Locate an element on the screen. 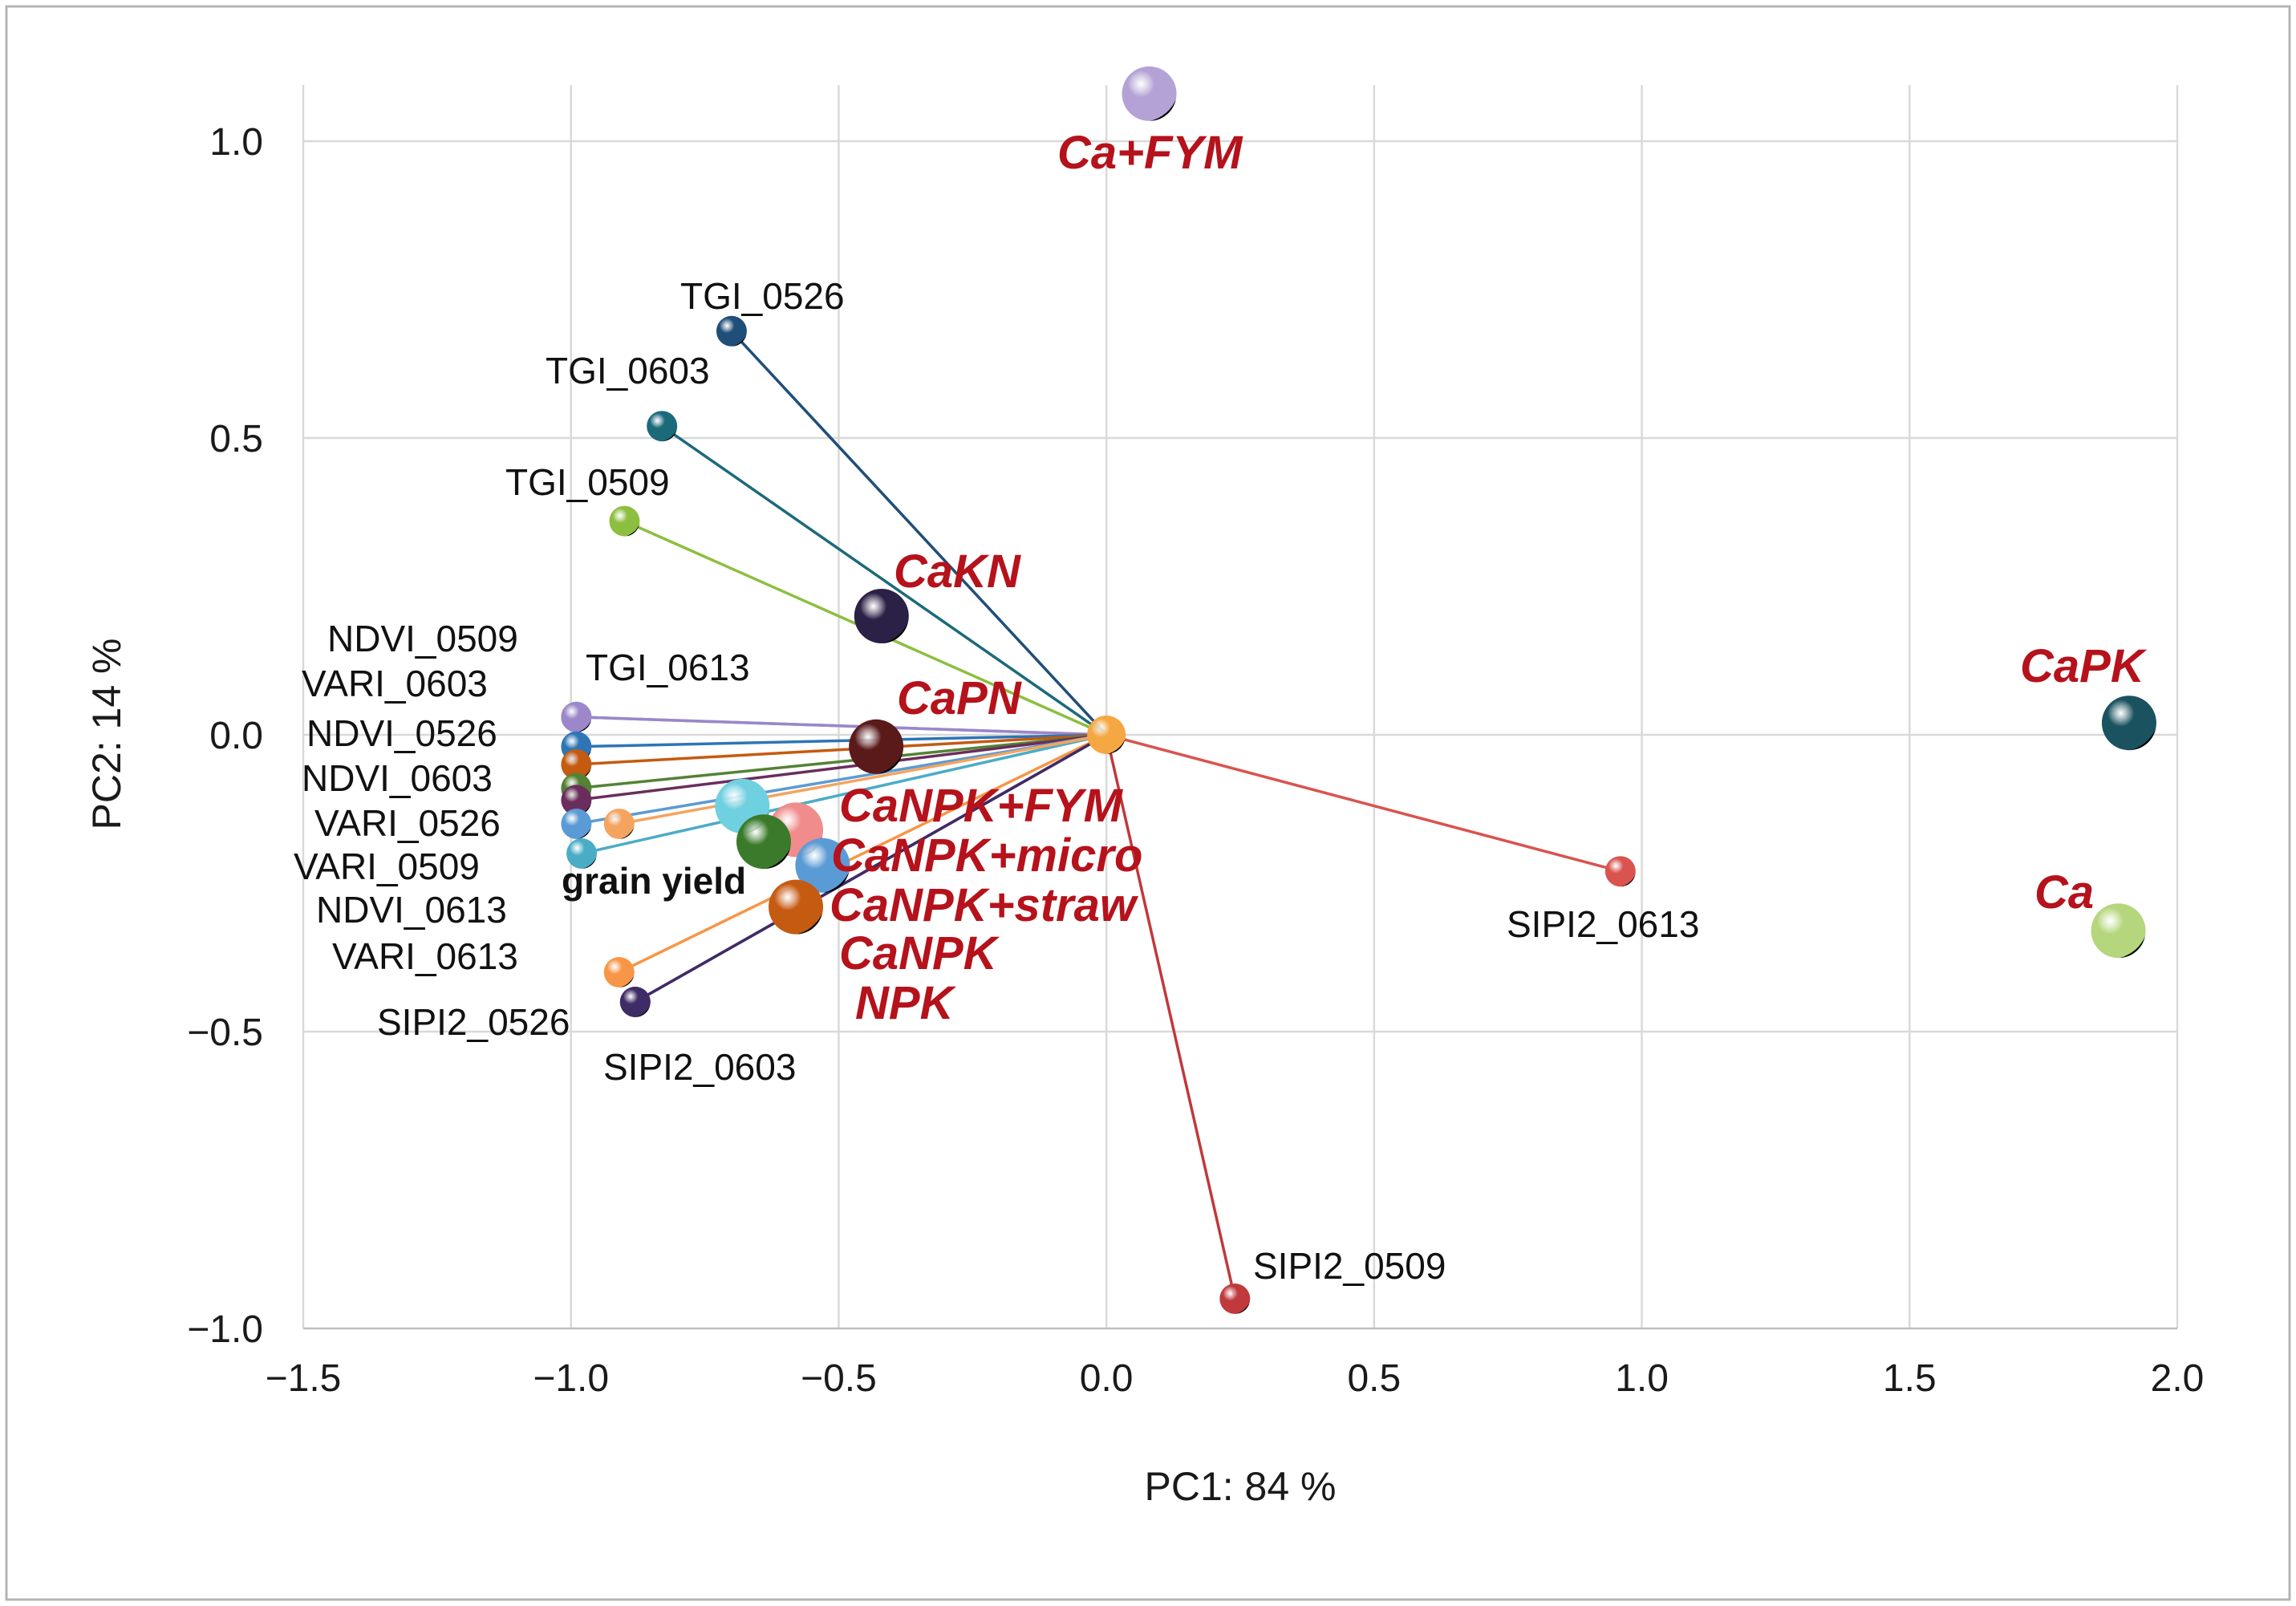  label-ndvi-0526: NDVI_0526 is located at coordinates (401, 733).